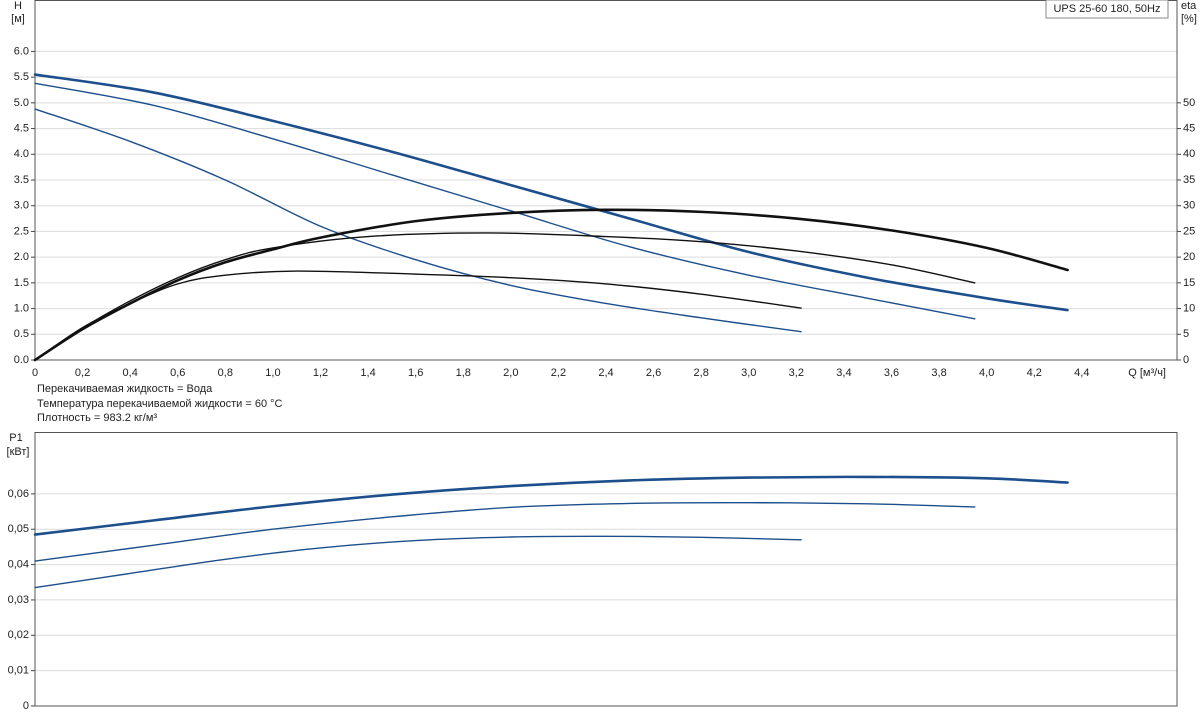 The height and width of the screenshot is (723, 1200). I want to click on x-tick-label: 2,6, so click(653, 373).